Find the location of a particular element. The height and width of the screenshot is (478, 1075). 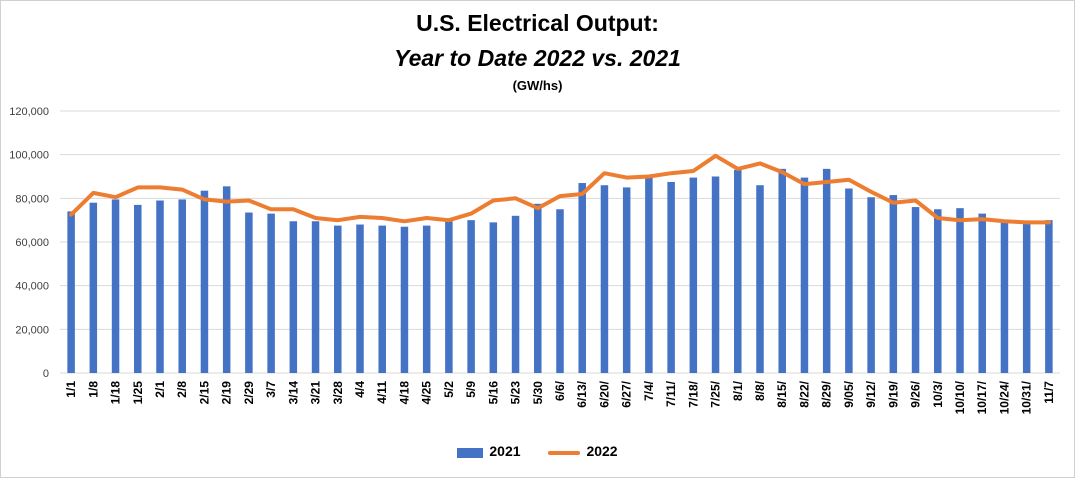

unit-label: (GW/hs) is located at coordinates (537, 85).